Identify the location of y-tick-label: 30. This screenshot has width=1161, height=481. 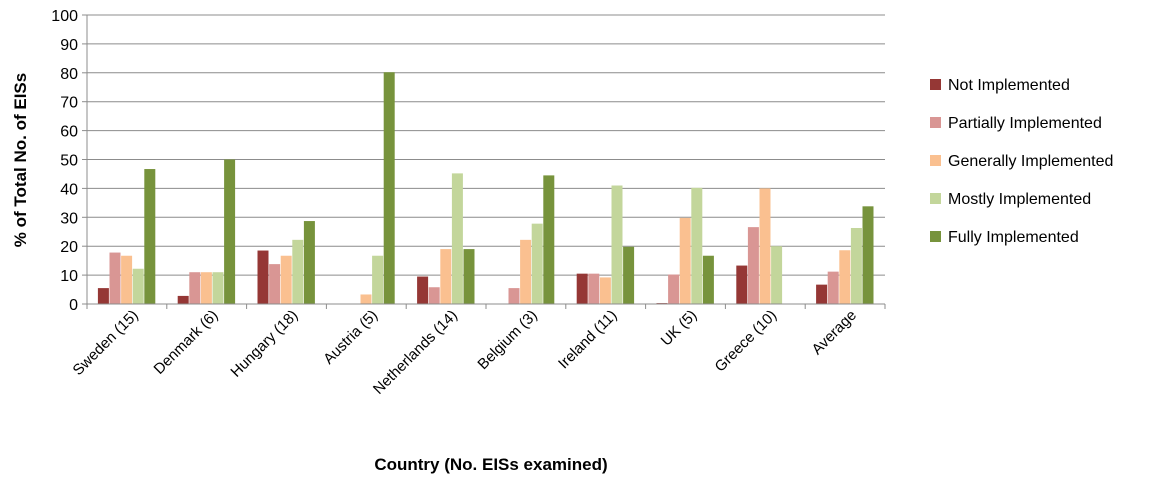
(69, 218).